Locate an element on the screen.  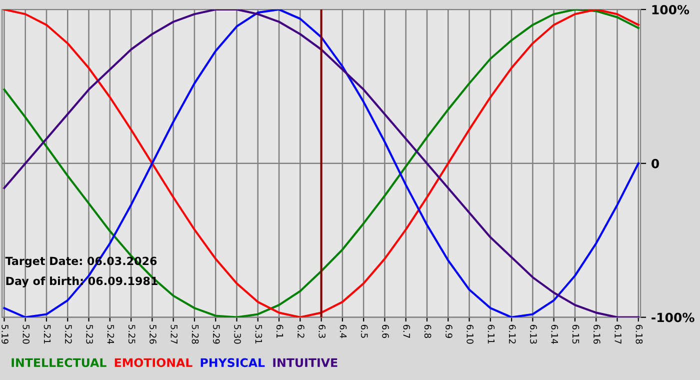
x-tick-label: 6.17 is located at coordinates (618, 334).